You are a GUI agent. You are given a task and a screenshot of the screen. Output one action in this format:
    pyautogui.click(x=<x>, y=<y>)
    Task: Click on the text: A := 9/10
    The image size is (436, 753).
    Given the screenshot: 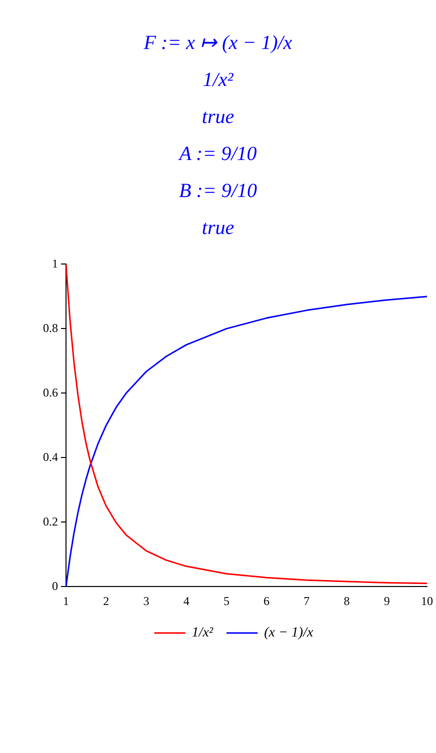 What is the action you would take?
    pyautogui.click(x=217, y=154)
    